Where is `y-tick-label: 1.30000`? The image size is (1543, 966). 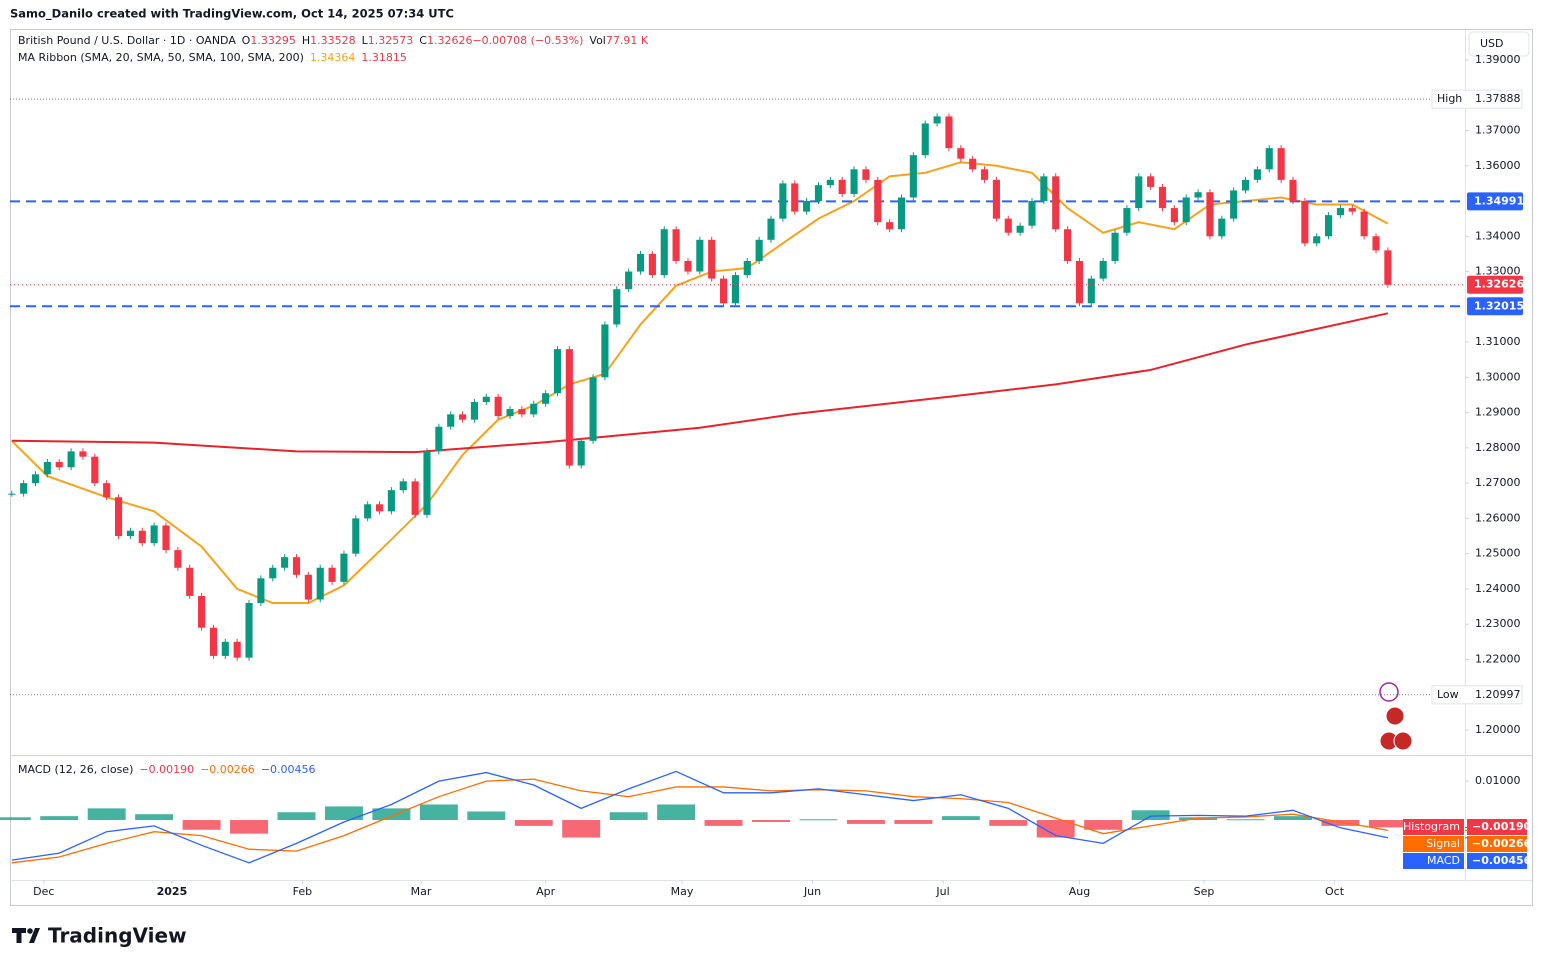 y-tick-label: 1.30000 is located at coordinates (1498, 376).